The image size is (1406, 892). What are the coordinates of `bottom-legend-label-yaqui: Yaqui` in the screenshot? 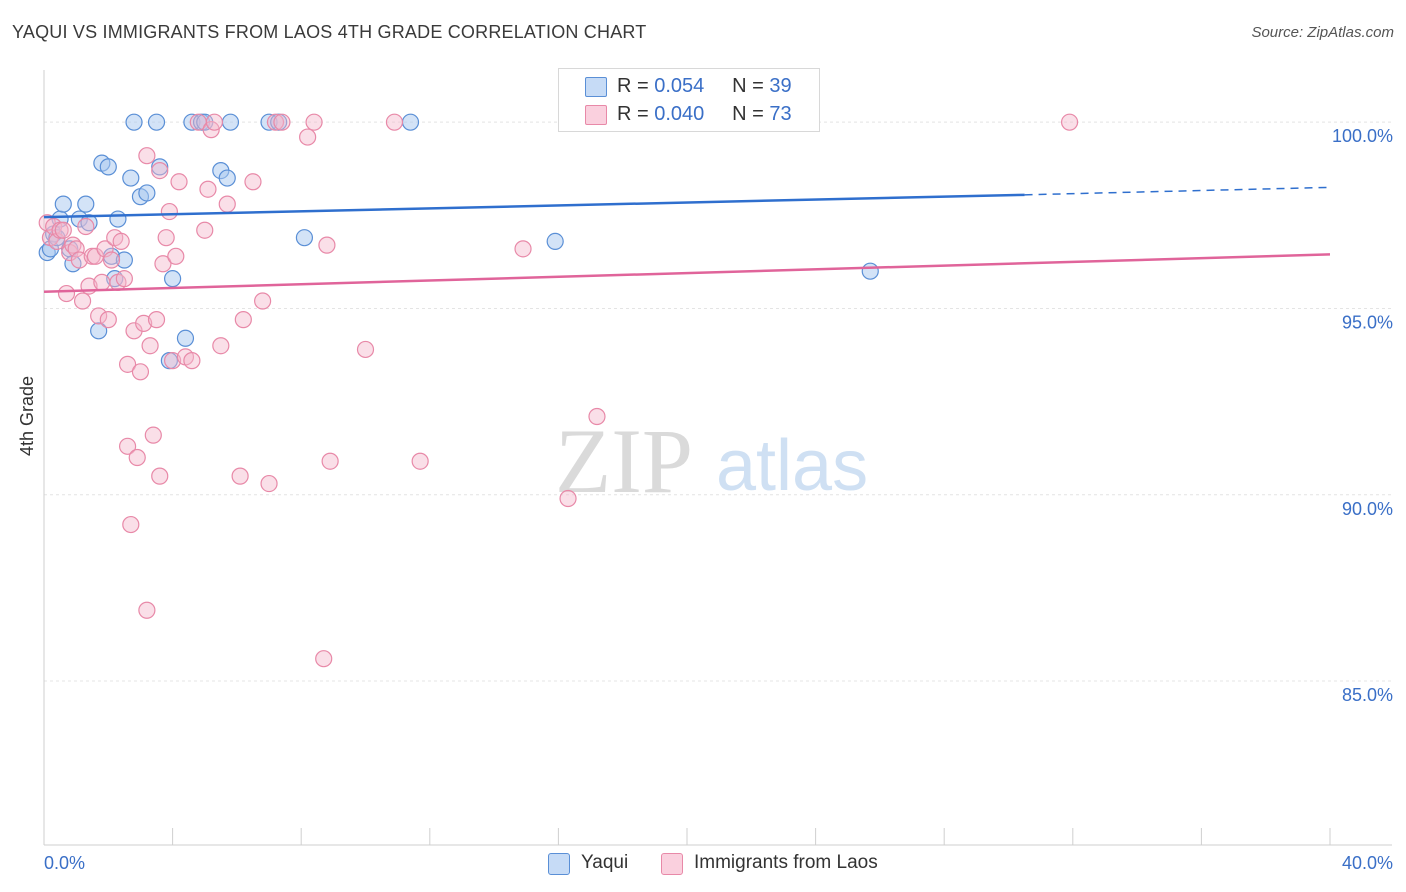 It's located at (605, 862).